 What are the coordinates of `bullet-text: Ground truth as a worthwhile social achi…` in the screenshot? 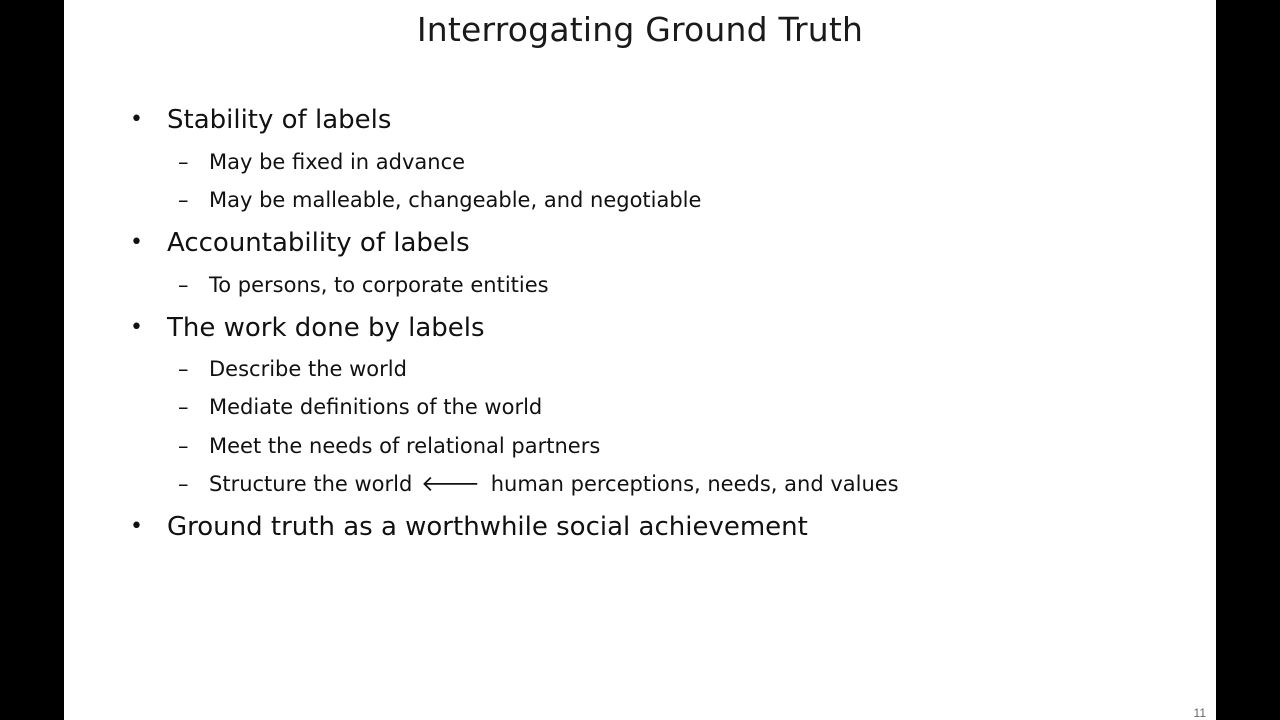 It's located at (487, 527).